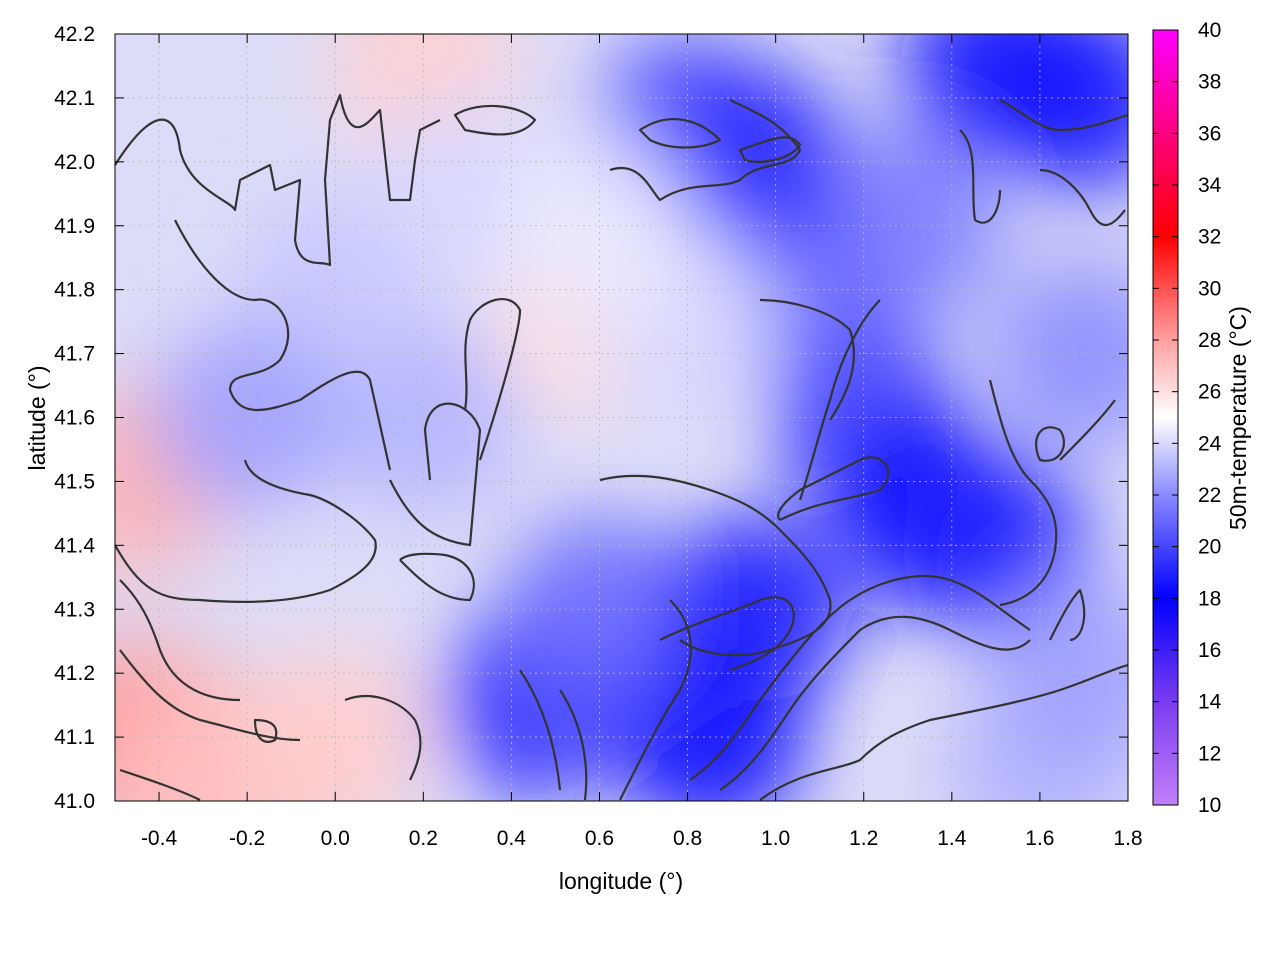 Image resolution: width=1280 pixels, height=960 pixels. Describe the element at coordinates (1187, 418) in the screenshot. I see `colorbar: 10 12 14 16 18 20 22 24 26 28 30 32 34 36 38 40` at that location.